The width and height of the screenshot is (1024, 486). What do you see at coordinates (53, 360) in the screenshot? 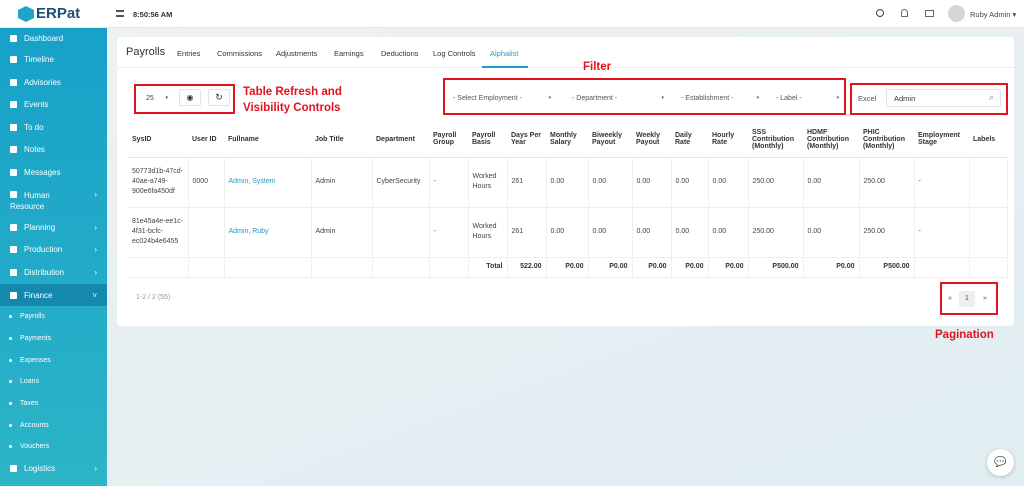
I see `submenu-item: Expenses` at bounding box center [53, 360].